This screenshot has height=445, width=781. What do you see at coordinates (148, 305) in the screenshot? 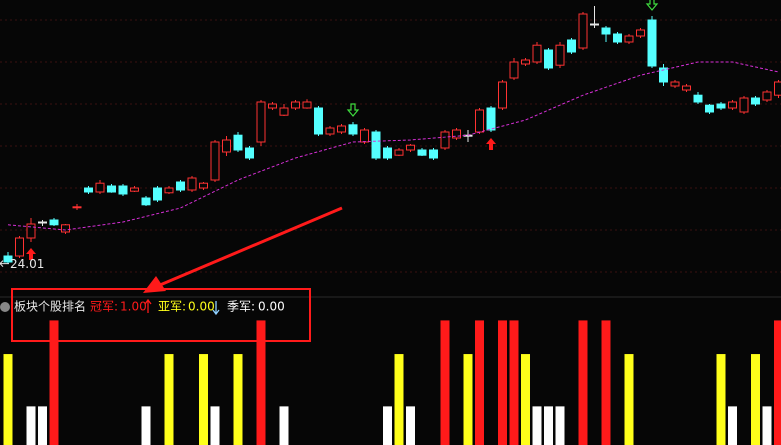
I see `legend-up-arrow` at bounding box center [148, 305].